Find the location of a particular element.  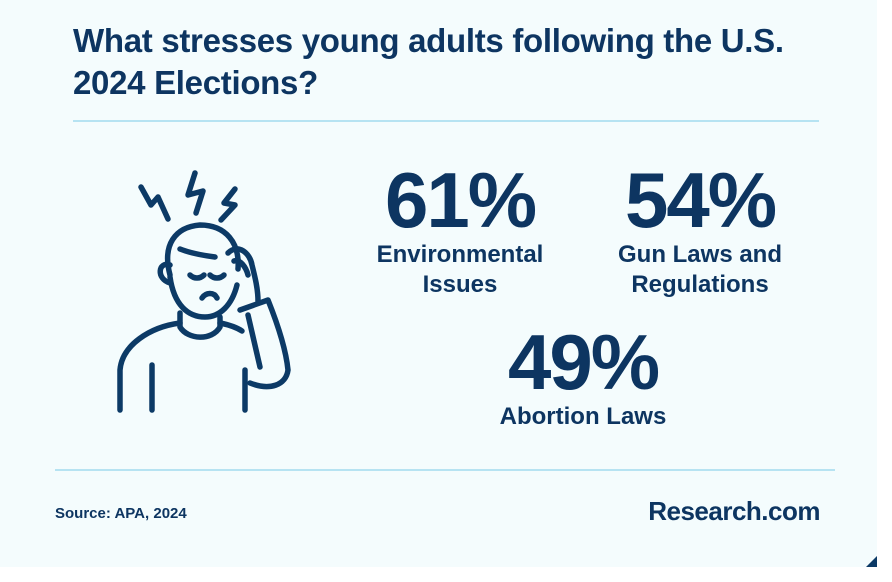

corner-accent is located at coordinates (871, 561).